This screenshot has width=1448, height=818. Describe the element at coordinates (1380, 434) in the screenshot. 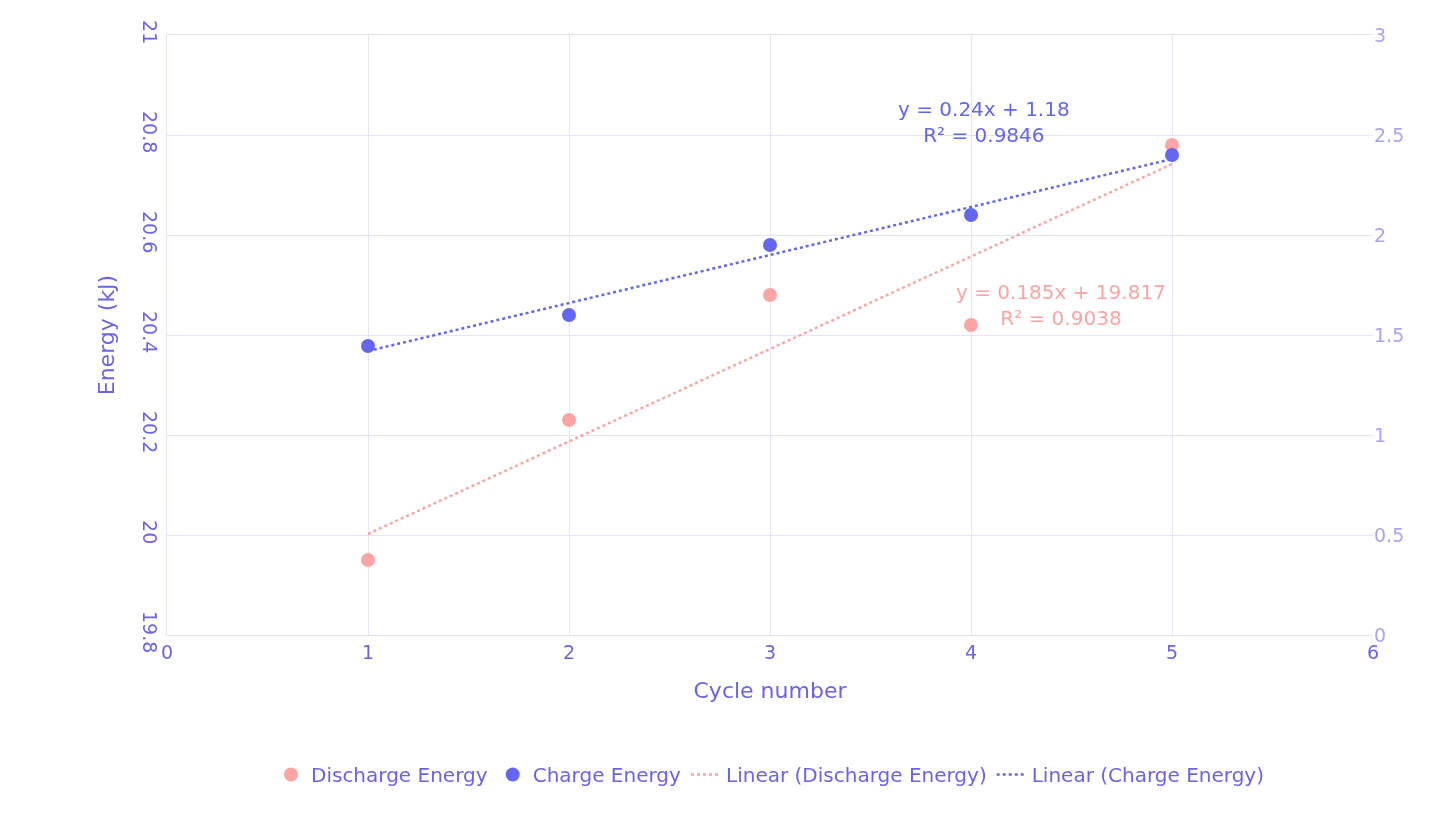

I see `y2-tick-label: 1` at that location.